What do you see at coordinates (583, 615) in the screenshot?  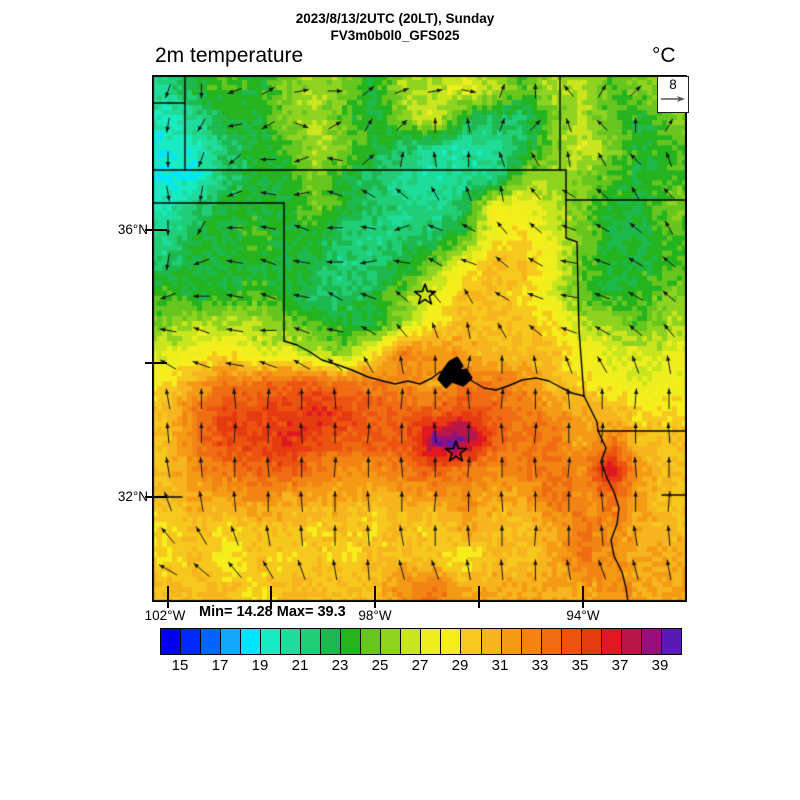 I see `lon-tick-label-94w: 94°W` at bounding box center [583, 615].